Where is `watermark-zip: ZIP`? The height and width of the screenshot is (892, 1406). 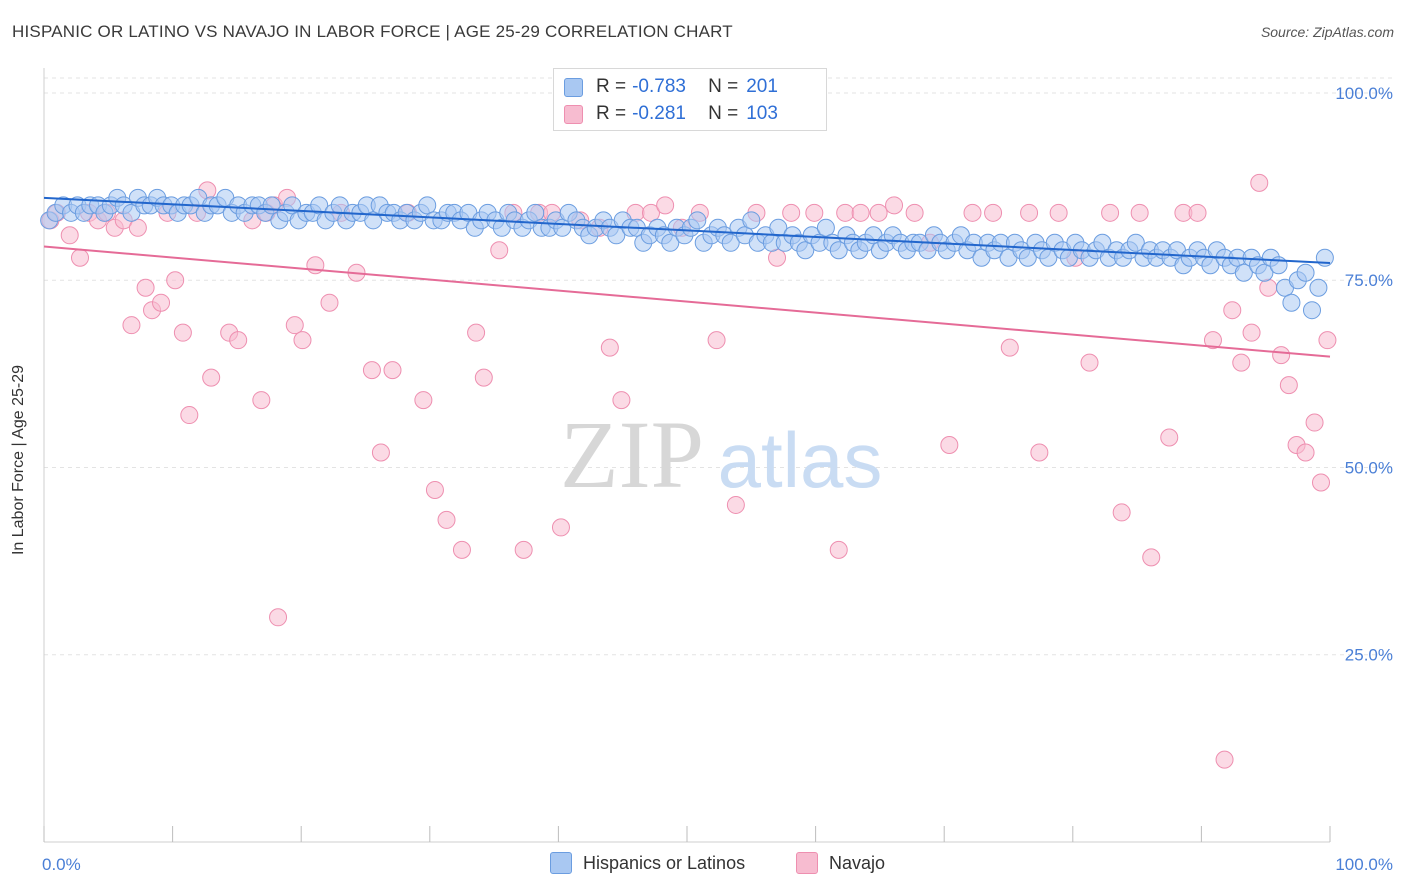 watermark-zip: ZIP is located at coordinates (632, 454).